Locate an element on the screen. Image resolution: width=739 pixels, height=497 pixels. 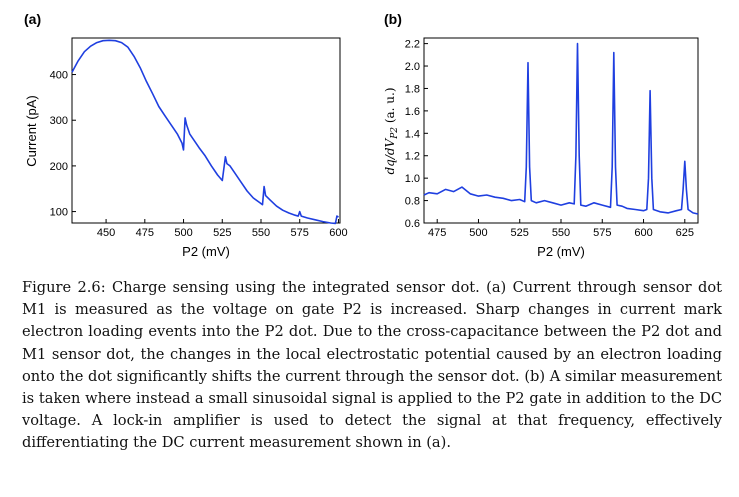
panel-a-y-axis-label: Current (pA) is located at coordinates (31, 131).